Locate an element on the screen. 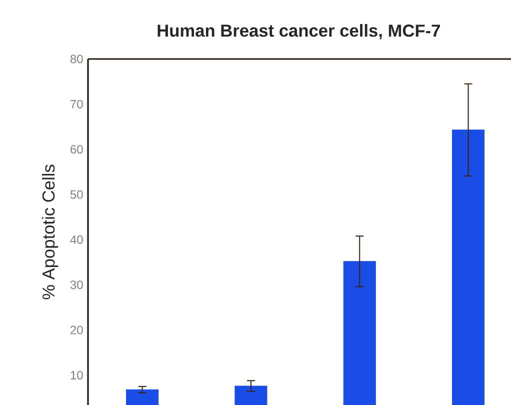 The height and width of the screenshot is (405, 511). y-tick-label: 20 is located at coordinates (76, 330).